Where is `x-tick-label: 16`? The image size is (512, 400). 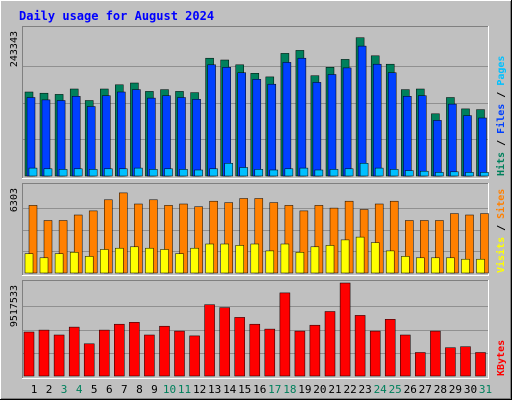 x-tick-label: 16 is located at coordinates (259, 389).